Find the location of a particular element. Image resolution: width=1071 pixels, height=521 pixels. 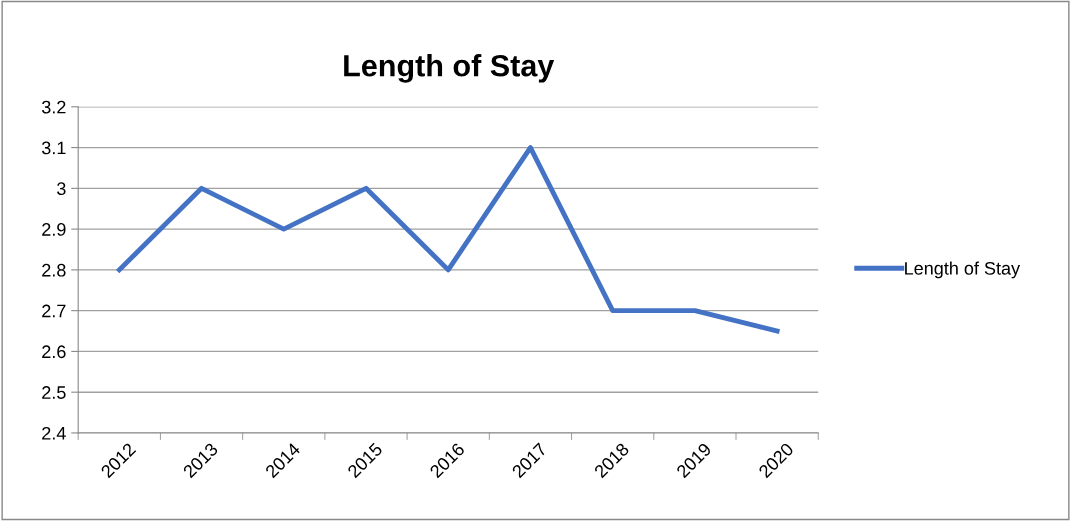

y-tick-label: 3.1 is located at coordinates (53, 148).